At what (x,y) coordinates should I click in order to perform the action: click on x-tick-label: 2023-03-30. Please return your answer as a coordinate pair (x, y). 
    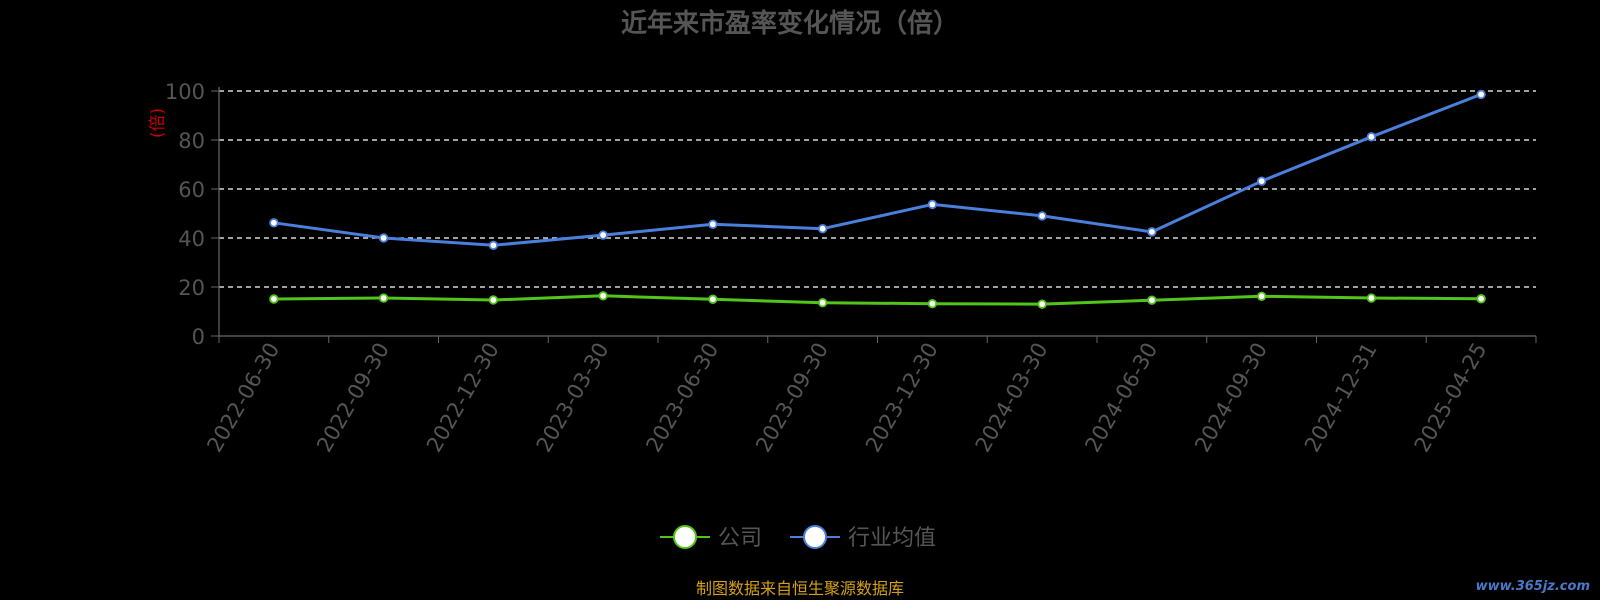
    Looking at the image, I should click on (573, 398).